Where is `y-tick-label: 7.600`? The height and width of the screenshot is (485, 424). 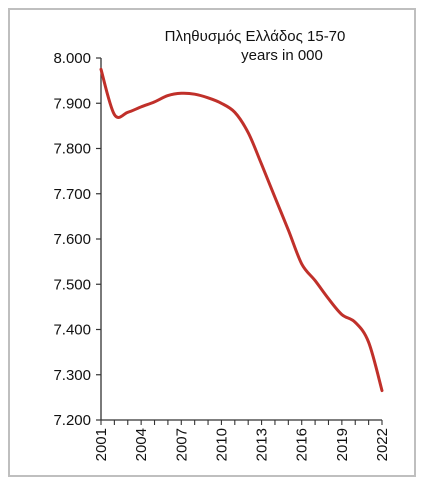 y-tick-label: 7.600 is located at coordinates (72, 239).